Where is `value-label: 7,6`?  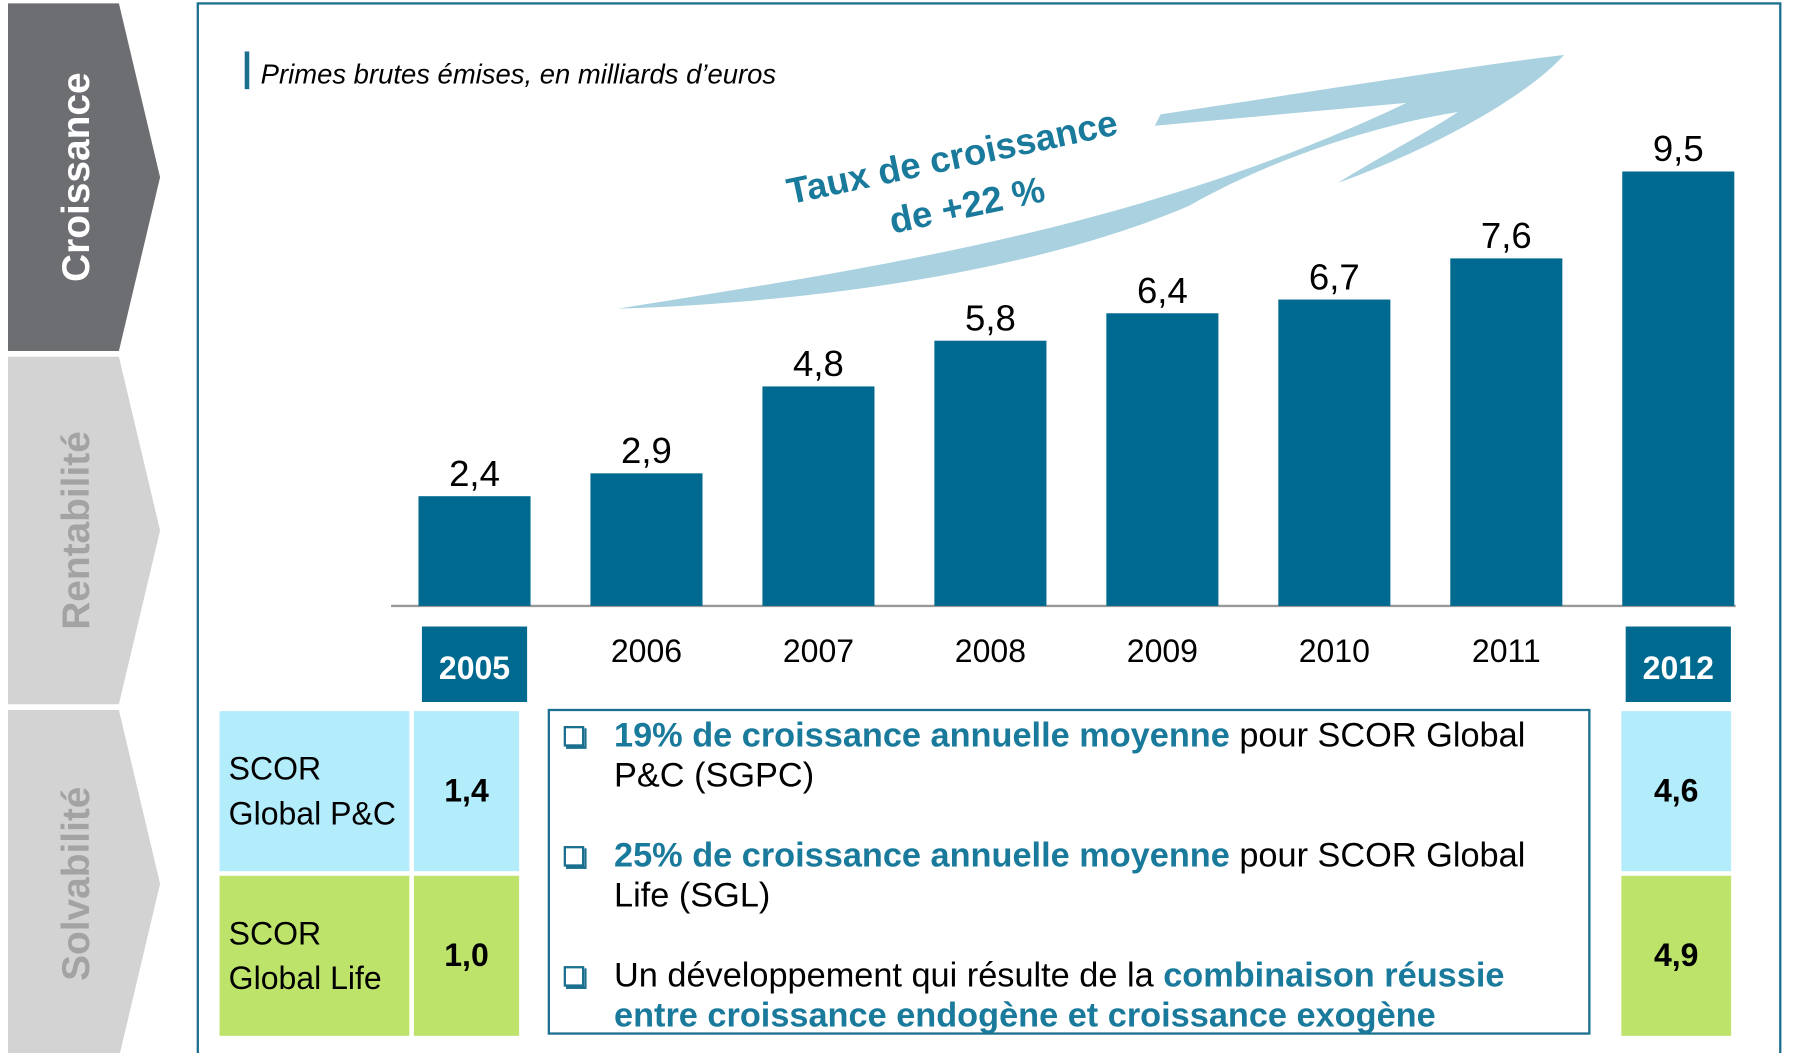 value-label: 7,6 is located at coordinates (1506, 235).